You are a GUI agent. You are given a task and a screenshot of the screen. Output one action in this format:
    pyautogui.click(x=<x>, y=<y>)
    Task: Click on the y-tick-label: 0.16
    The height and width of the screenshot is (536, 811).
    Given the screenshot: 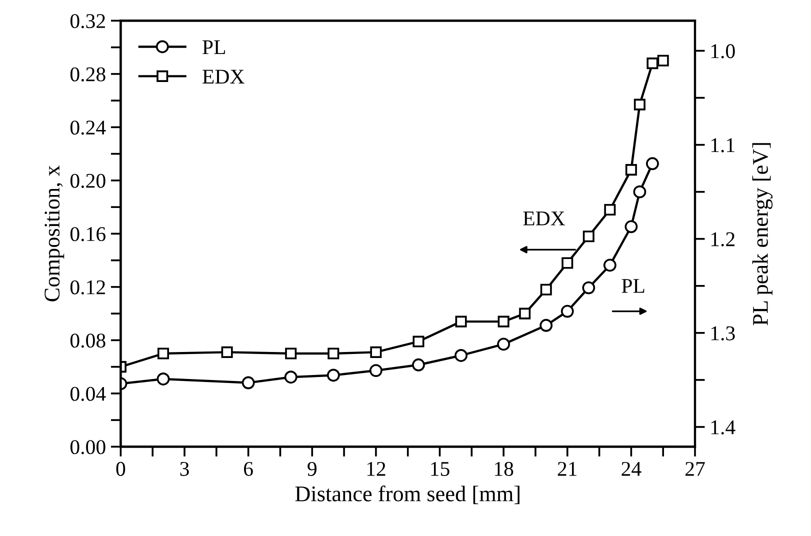 What is the action you would take?
    pyautogui.click(x=88, y=234)
    